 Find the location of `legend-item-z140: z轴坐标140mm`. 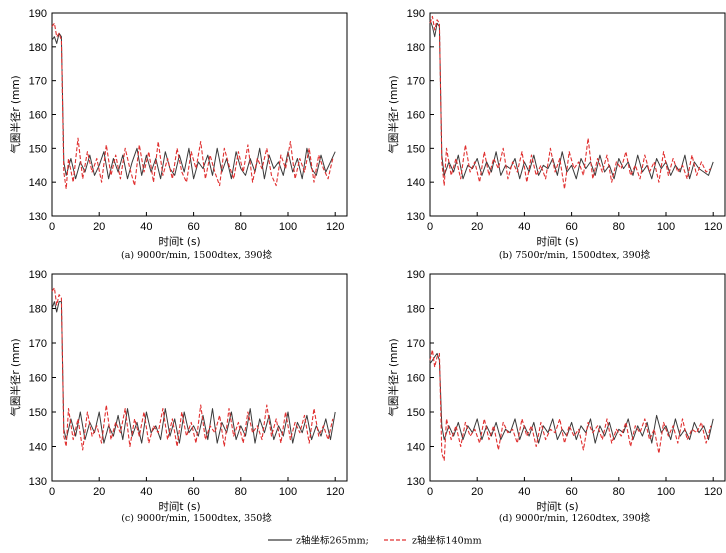

legend-item-z140: z轴坐标140mm is located at coordinates (433, 541).